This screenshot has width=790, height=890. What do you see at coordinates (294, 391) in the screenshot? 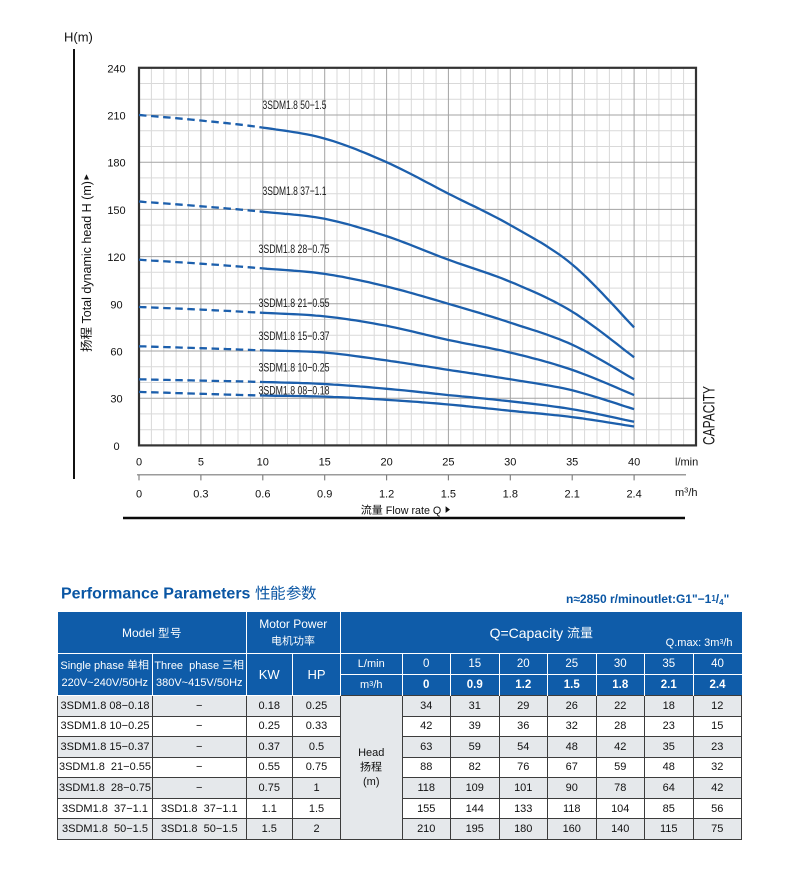
I see `svg-text: 3SDM1.8 08−0.18` at bounding box center [294, 391].